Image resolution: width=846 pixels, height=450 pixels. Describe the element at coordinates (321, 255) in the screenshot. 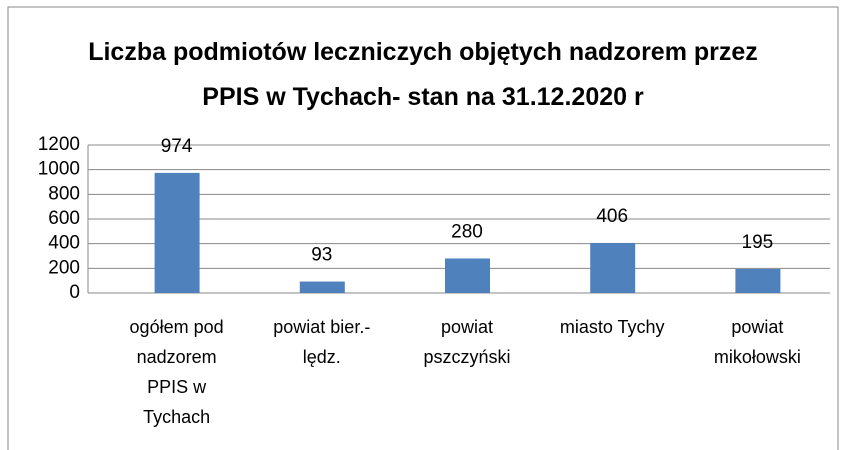

I see `data-label: 93` at that location.